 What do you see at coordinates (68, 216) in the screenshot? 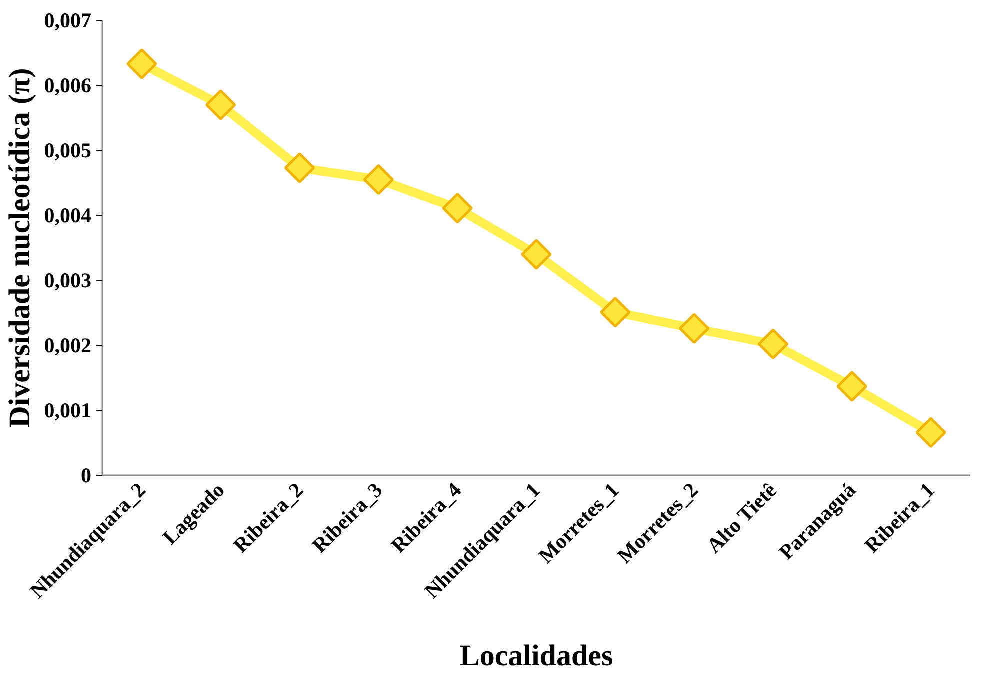
I see `y-tick-label: 0,004` at bounding box center [68, 216].